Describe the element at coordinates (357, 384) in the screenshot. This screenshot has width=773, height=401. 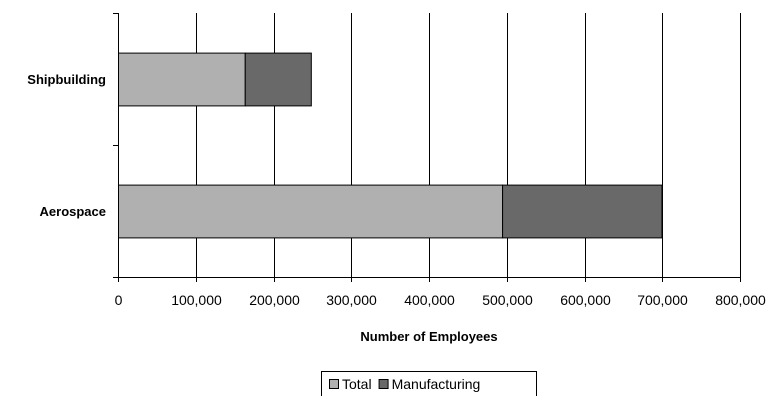
I see `legend-label-total: Total` at that location.